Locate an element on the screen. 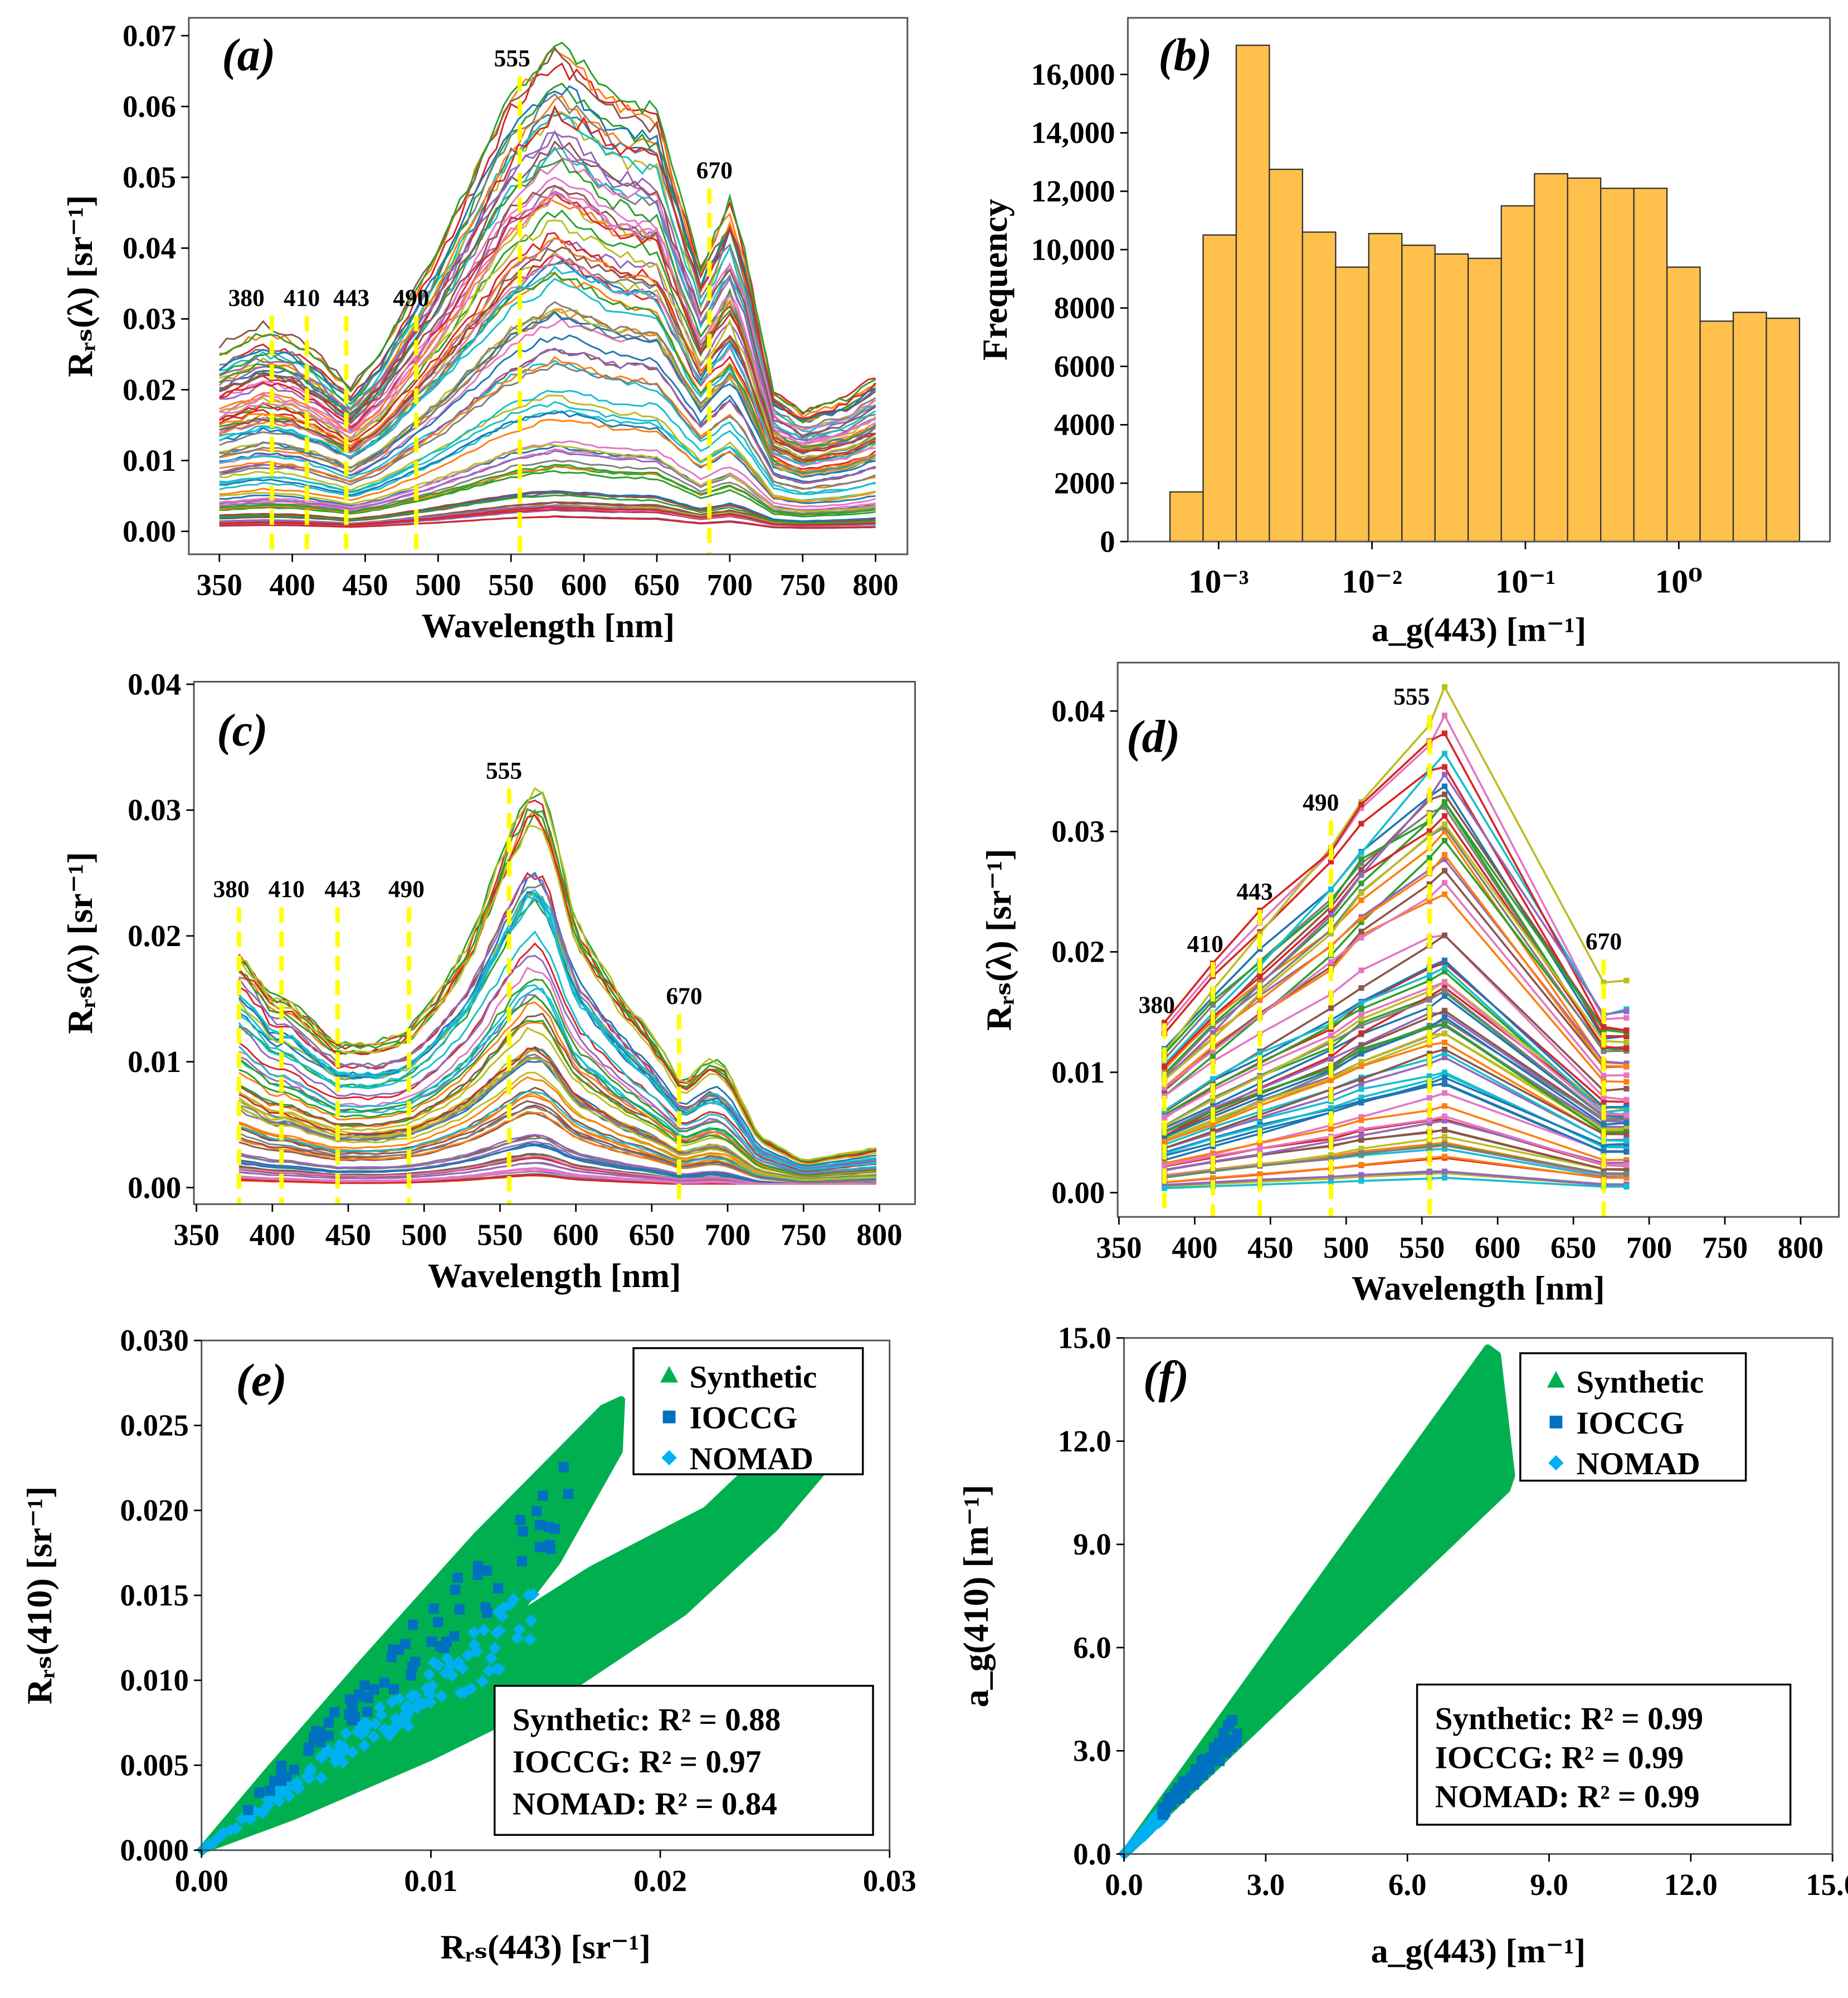 This screenshot has width=1848, height=1998. panel-label: (a) is located at coordinates (249, 55).